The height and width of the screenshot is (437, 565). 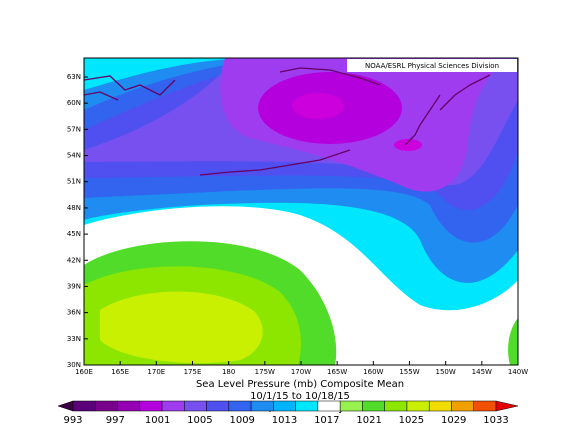 I want to click on lat-label: 51N, so click(x=74, y=182).